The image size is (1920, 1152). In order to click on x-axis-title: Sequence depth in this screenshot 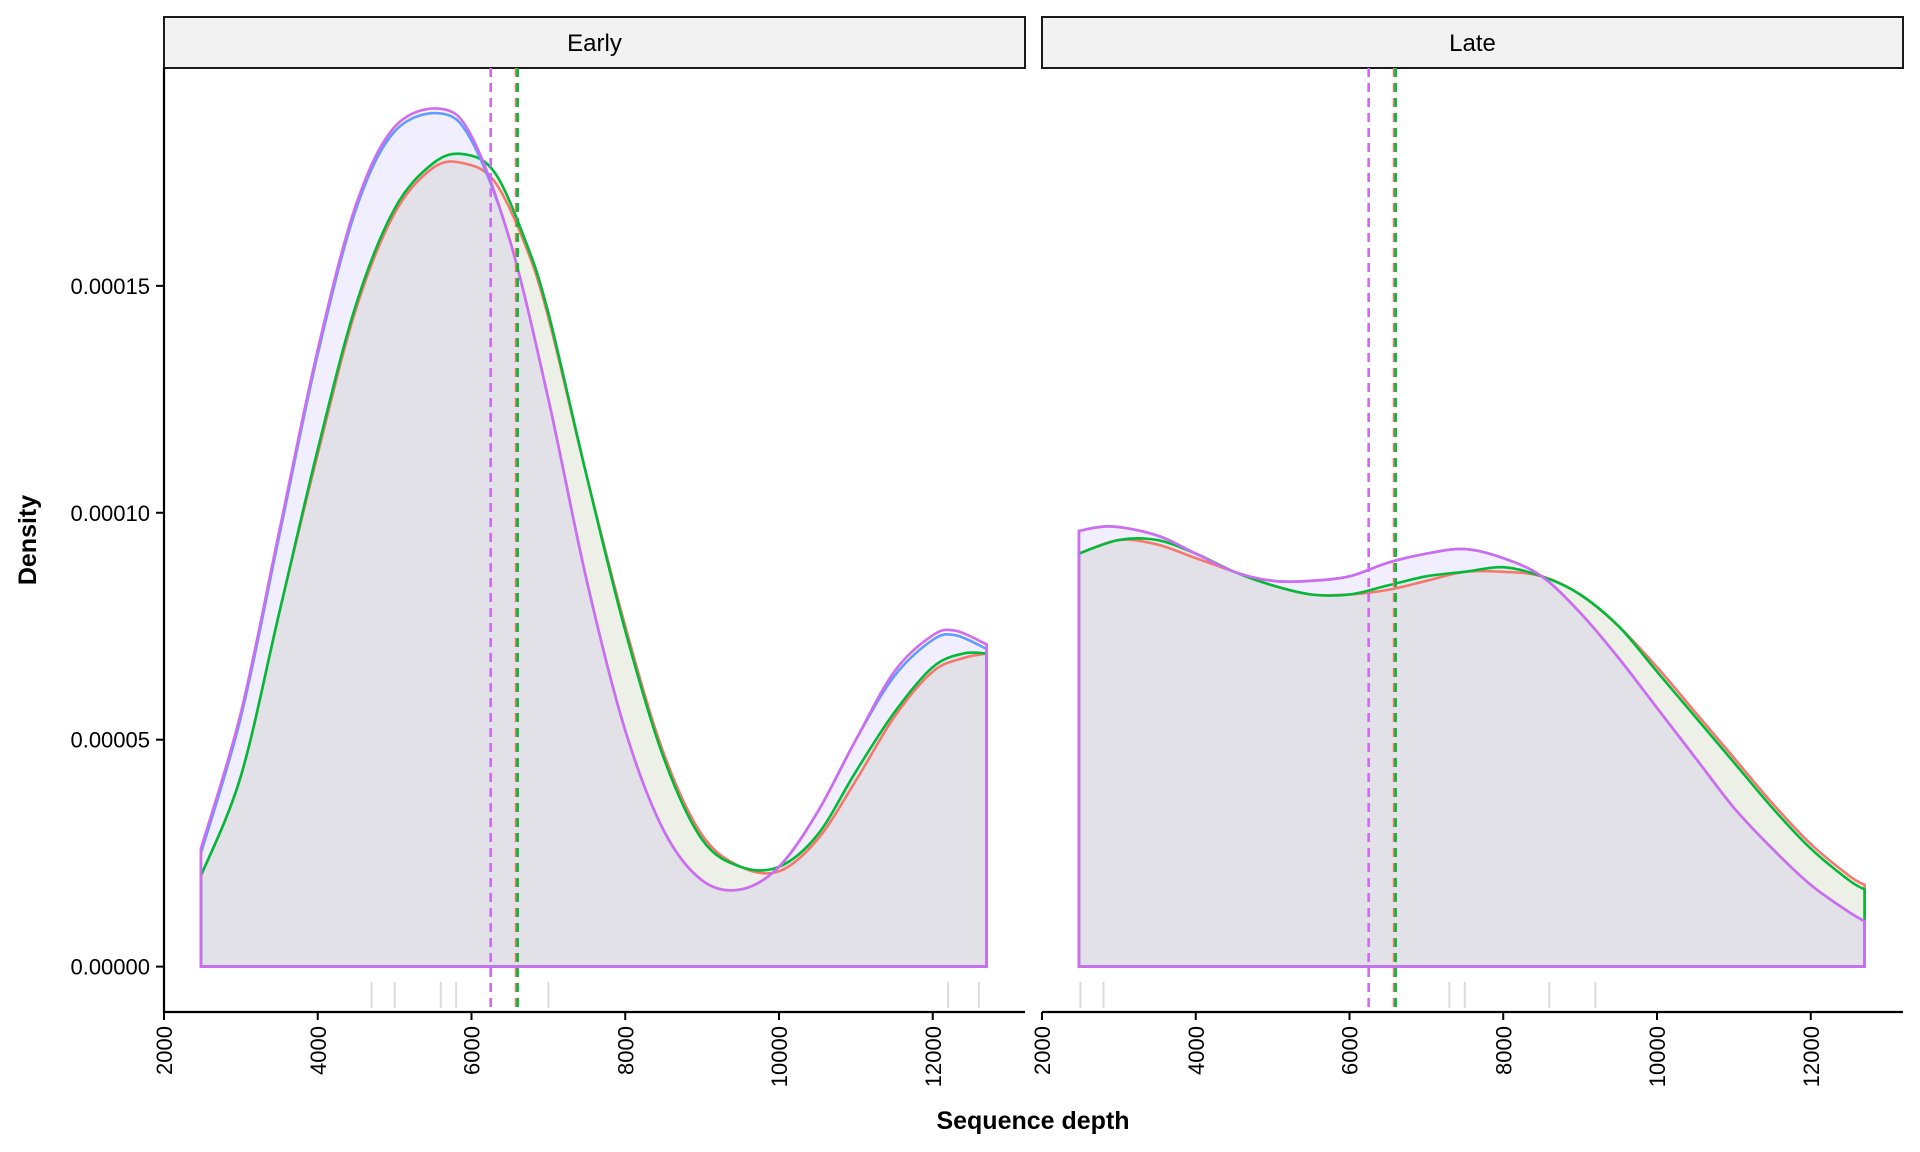, I will do `click(1032, 1121)`.